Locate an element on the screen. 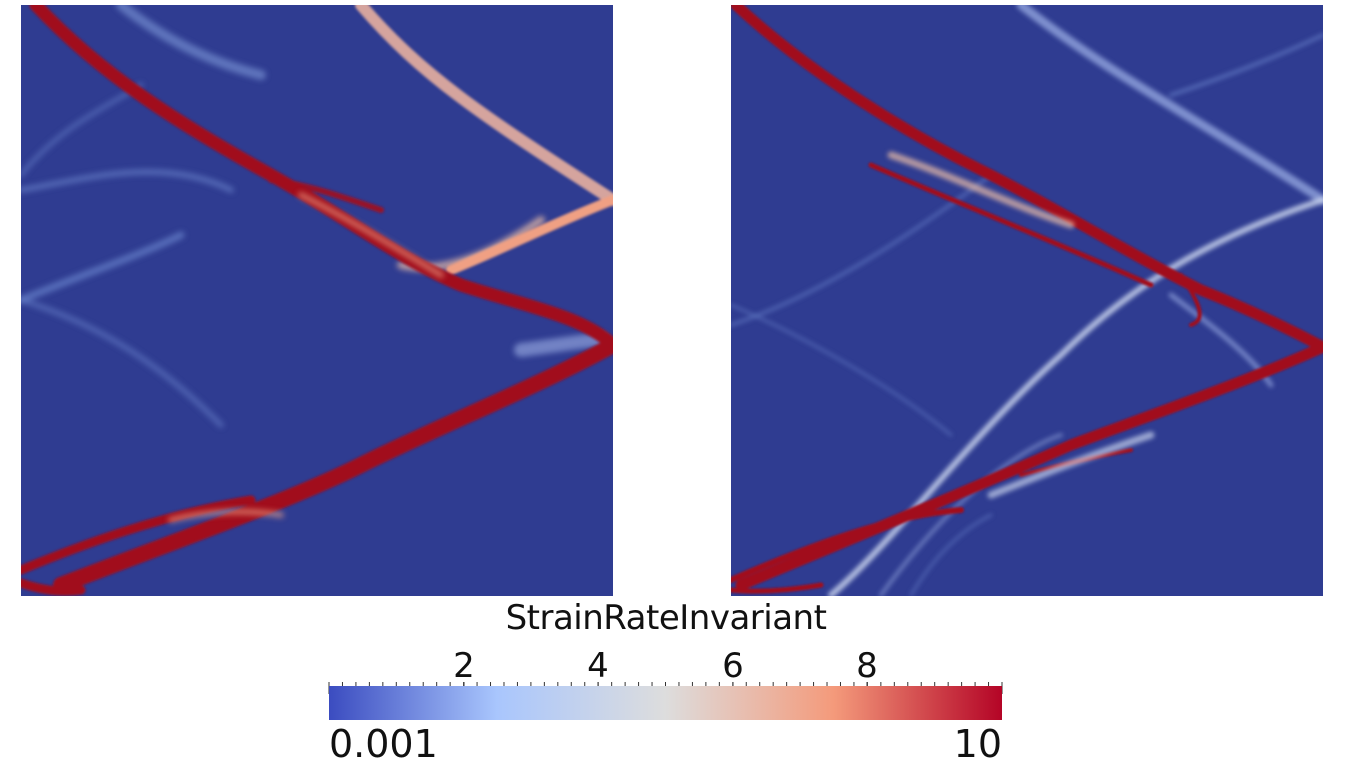  colorbar-max-label: 10 is located at coordinates (977, 744).